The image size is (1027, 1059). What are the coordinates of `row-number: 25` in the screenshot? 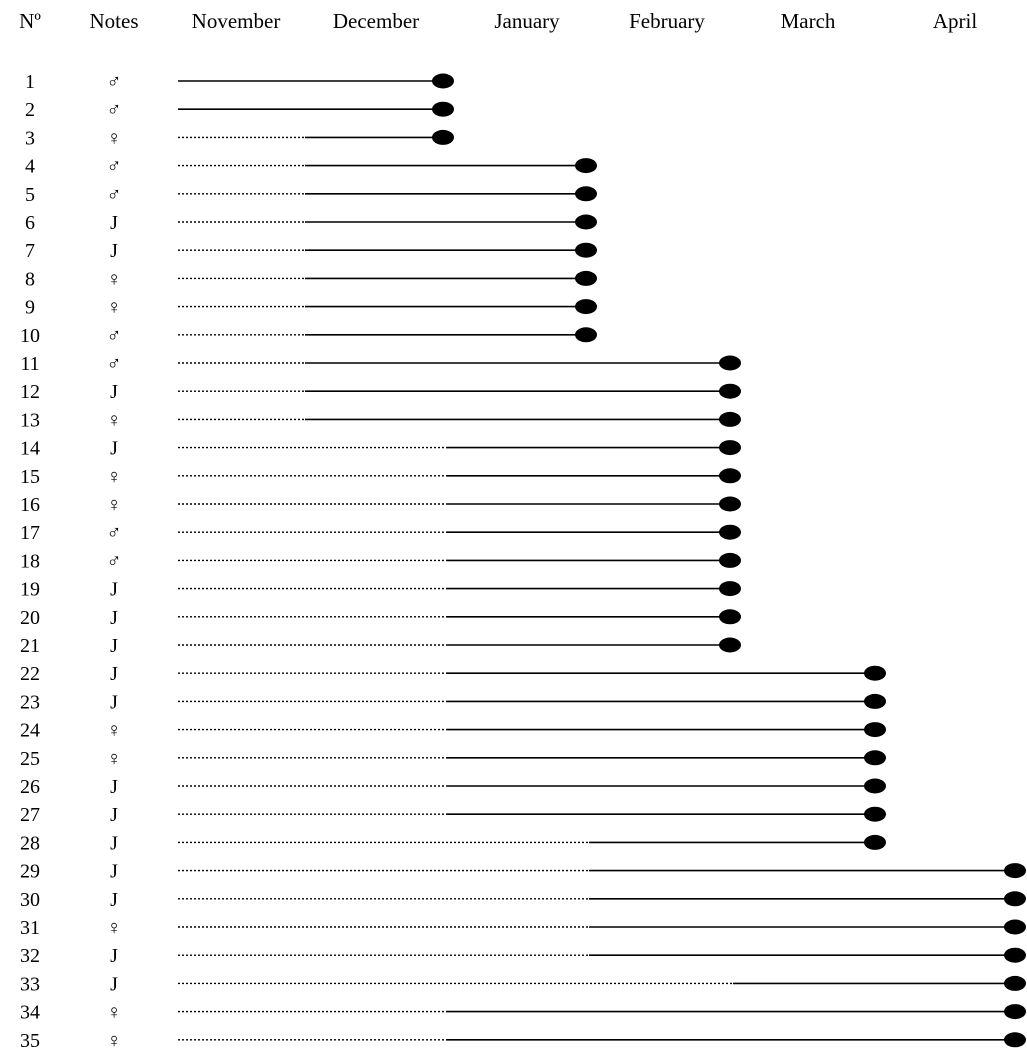 It's located at (30, 759).